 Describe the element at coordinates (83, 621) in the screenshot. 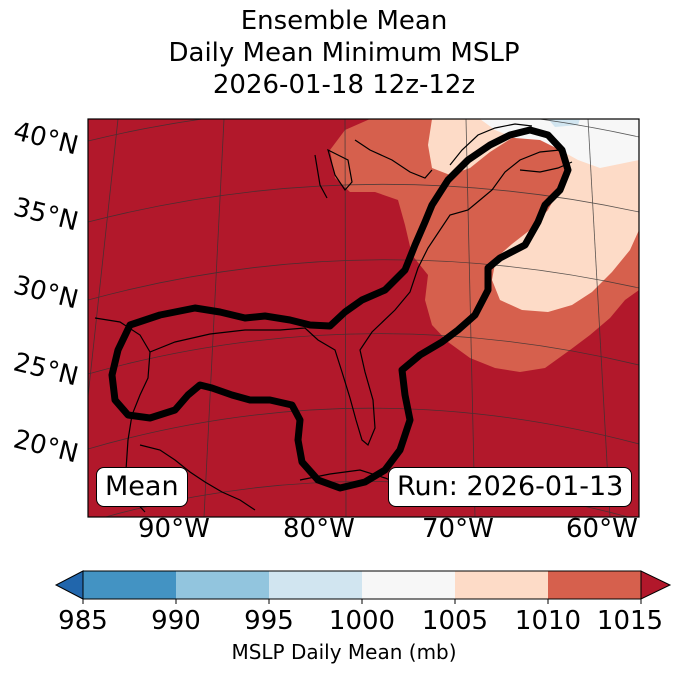

I see `colorbar-tick-985: 985` at that location.